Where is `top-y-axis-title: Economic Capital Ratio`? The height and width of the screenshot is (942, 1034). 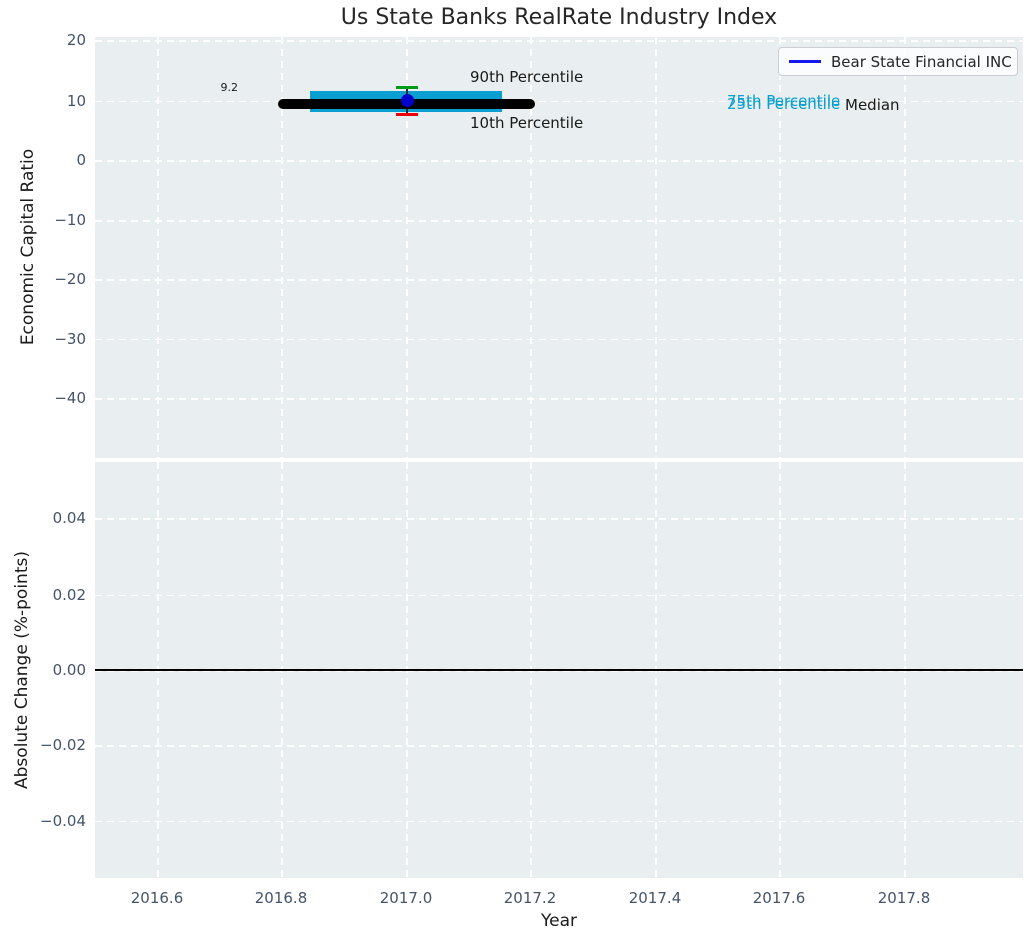 top-y-axis-title: Economic Capital Ratio is located at coordinates (28, 247).